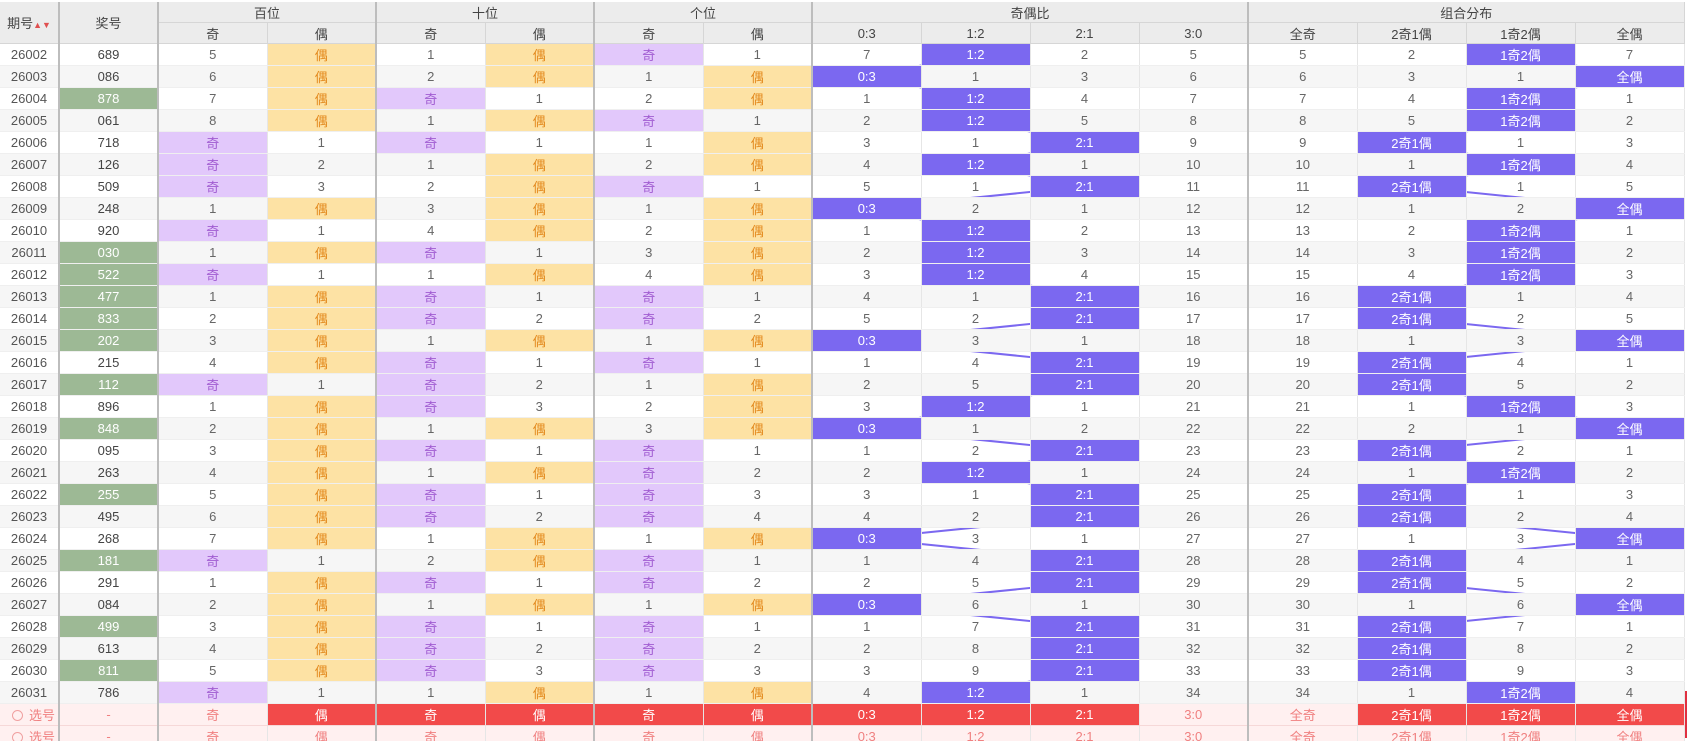 This screenshot has height=741, width=1691. I want to click on combo-cell-2: 2, so click(1521, 450).